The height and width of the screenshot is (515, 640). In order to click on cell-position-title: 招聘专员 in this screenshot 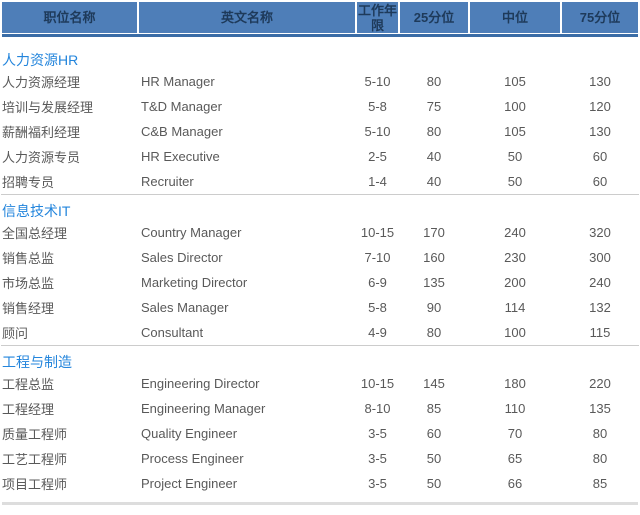, I will do `click(28, 182)`.